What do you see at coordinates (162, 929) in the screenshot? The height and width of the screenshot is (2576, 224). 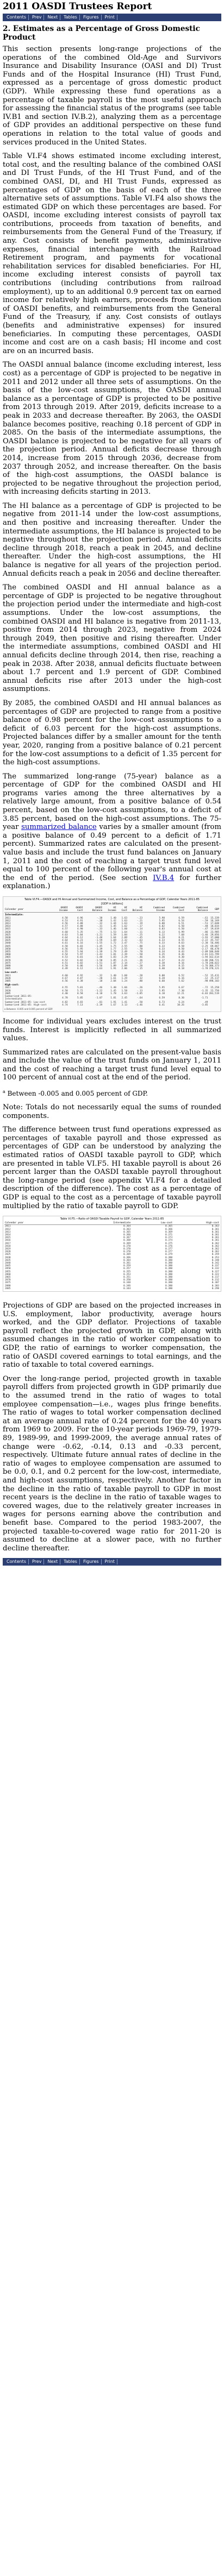 I see `table-cell: 6.03` at bounding box center [162, 929].